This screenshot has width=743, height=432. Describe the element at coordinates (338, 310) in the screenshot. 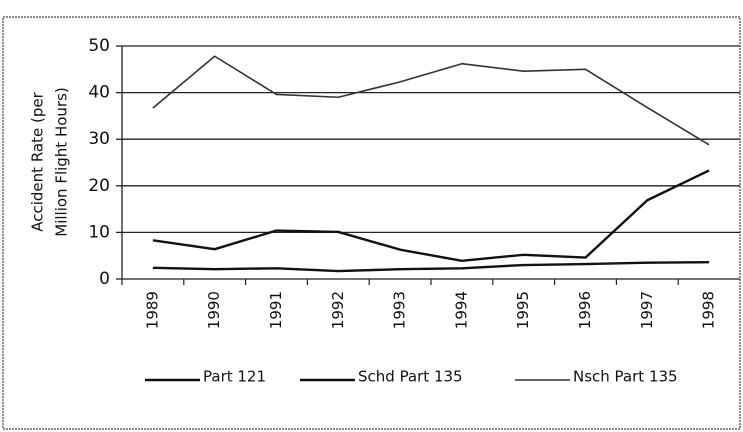

I see `x-tick-label: 1992` at that location.